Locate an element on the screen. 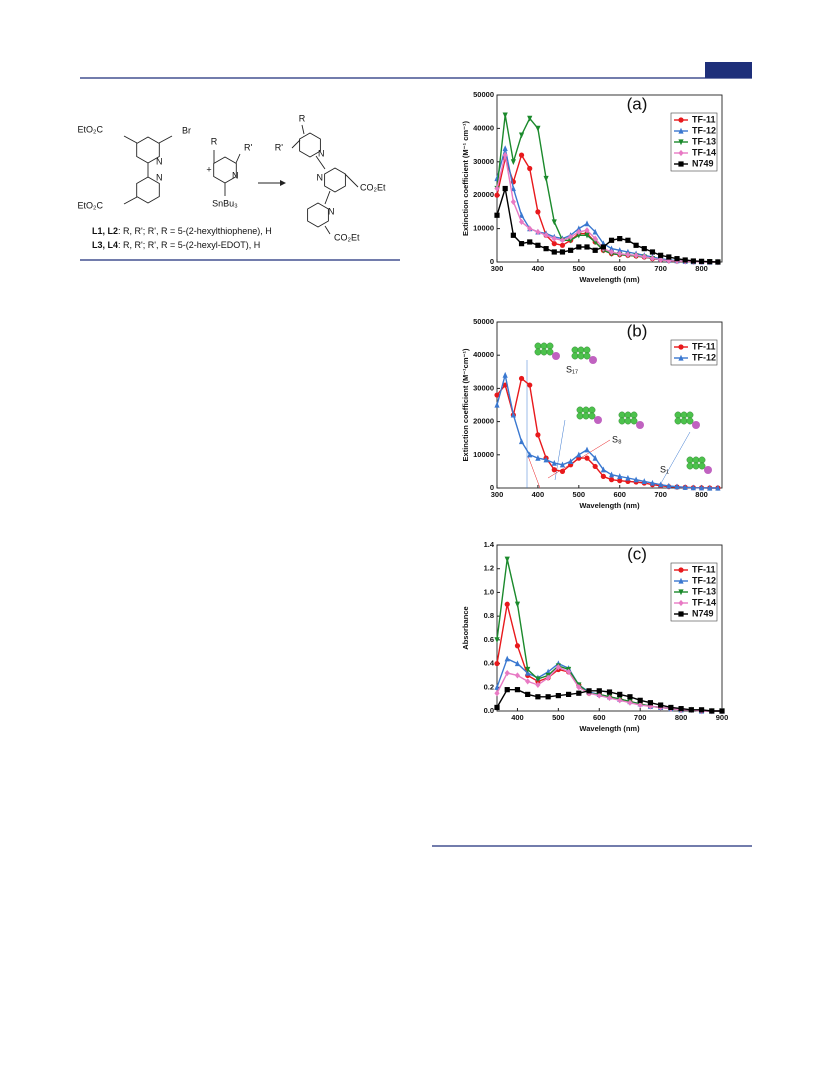 Image resolution: width=833 pixels, height=1091 pixels. transition-link is located at coordinates (534, 472).